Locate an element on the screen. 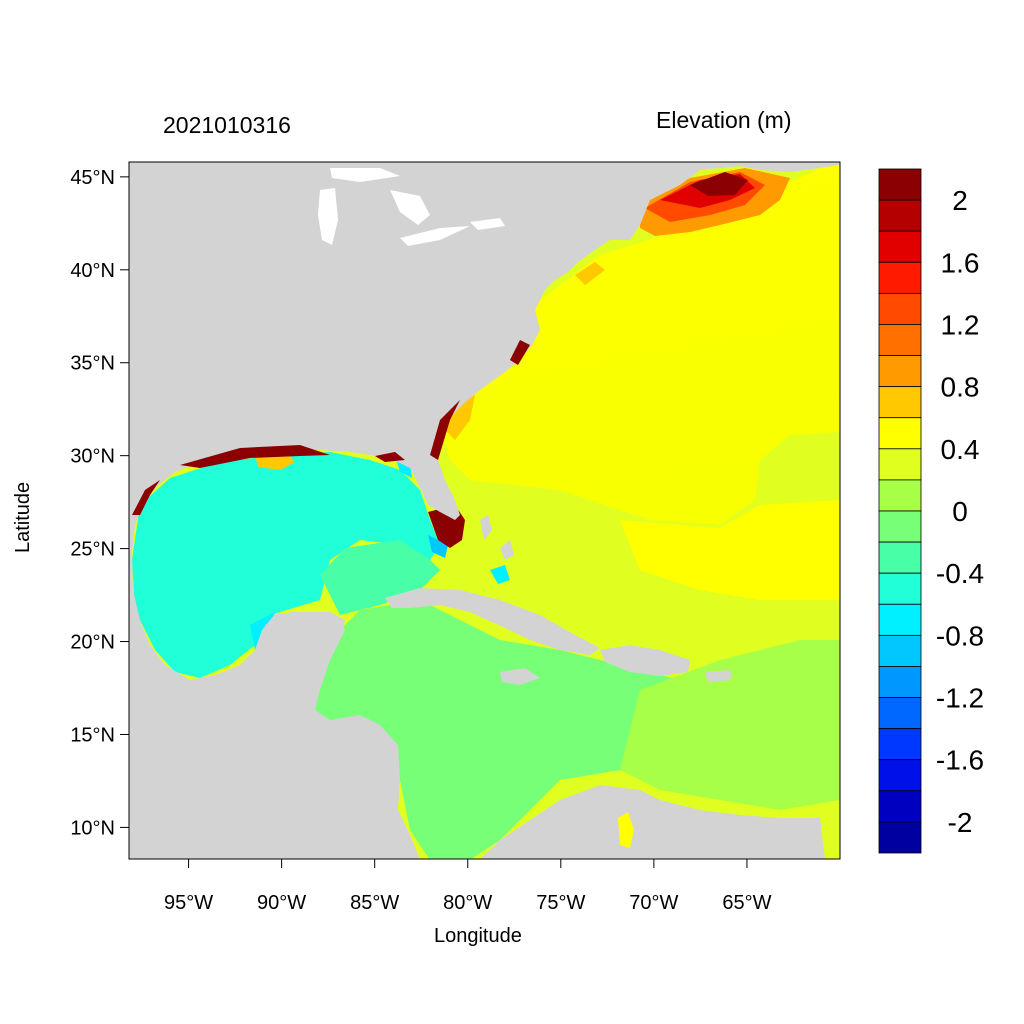 Image resolution: width=1024 pixels, height=1024 pixels. west-gulf-coast-surge is located at coordinates (146, 497).